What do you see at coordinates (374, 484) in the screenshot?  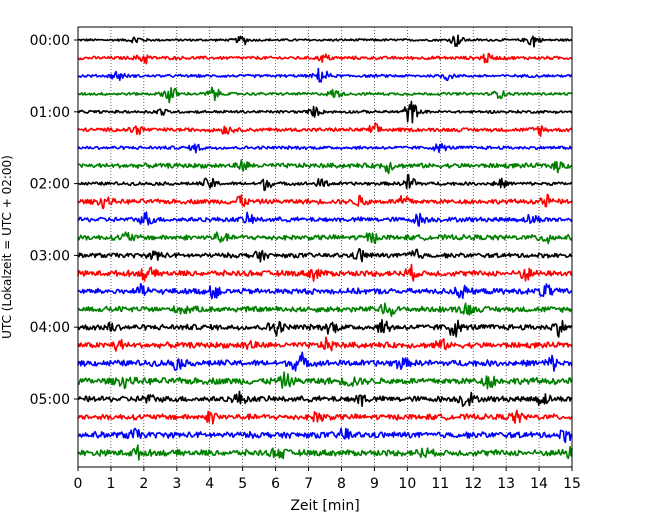 I see `x-tick-label-9: 9` at bounding box center [374, 484].